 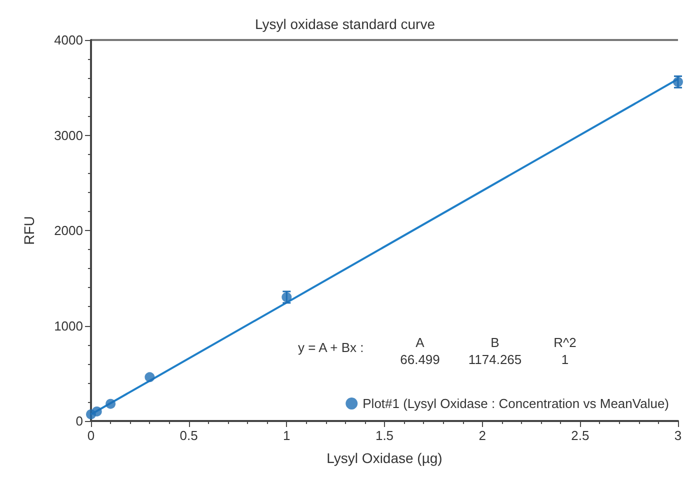 What do you see at coordinates (495, 359) in the screenshot?
I see `annotation: 1174.265` at bounding box center [495, 359].